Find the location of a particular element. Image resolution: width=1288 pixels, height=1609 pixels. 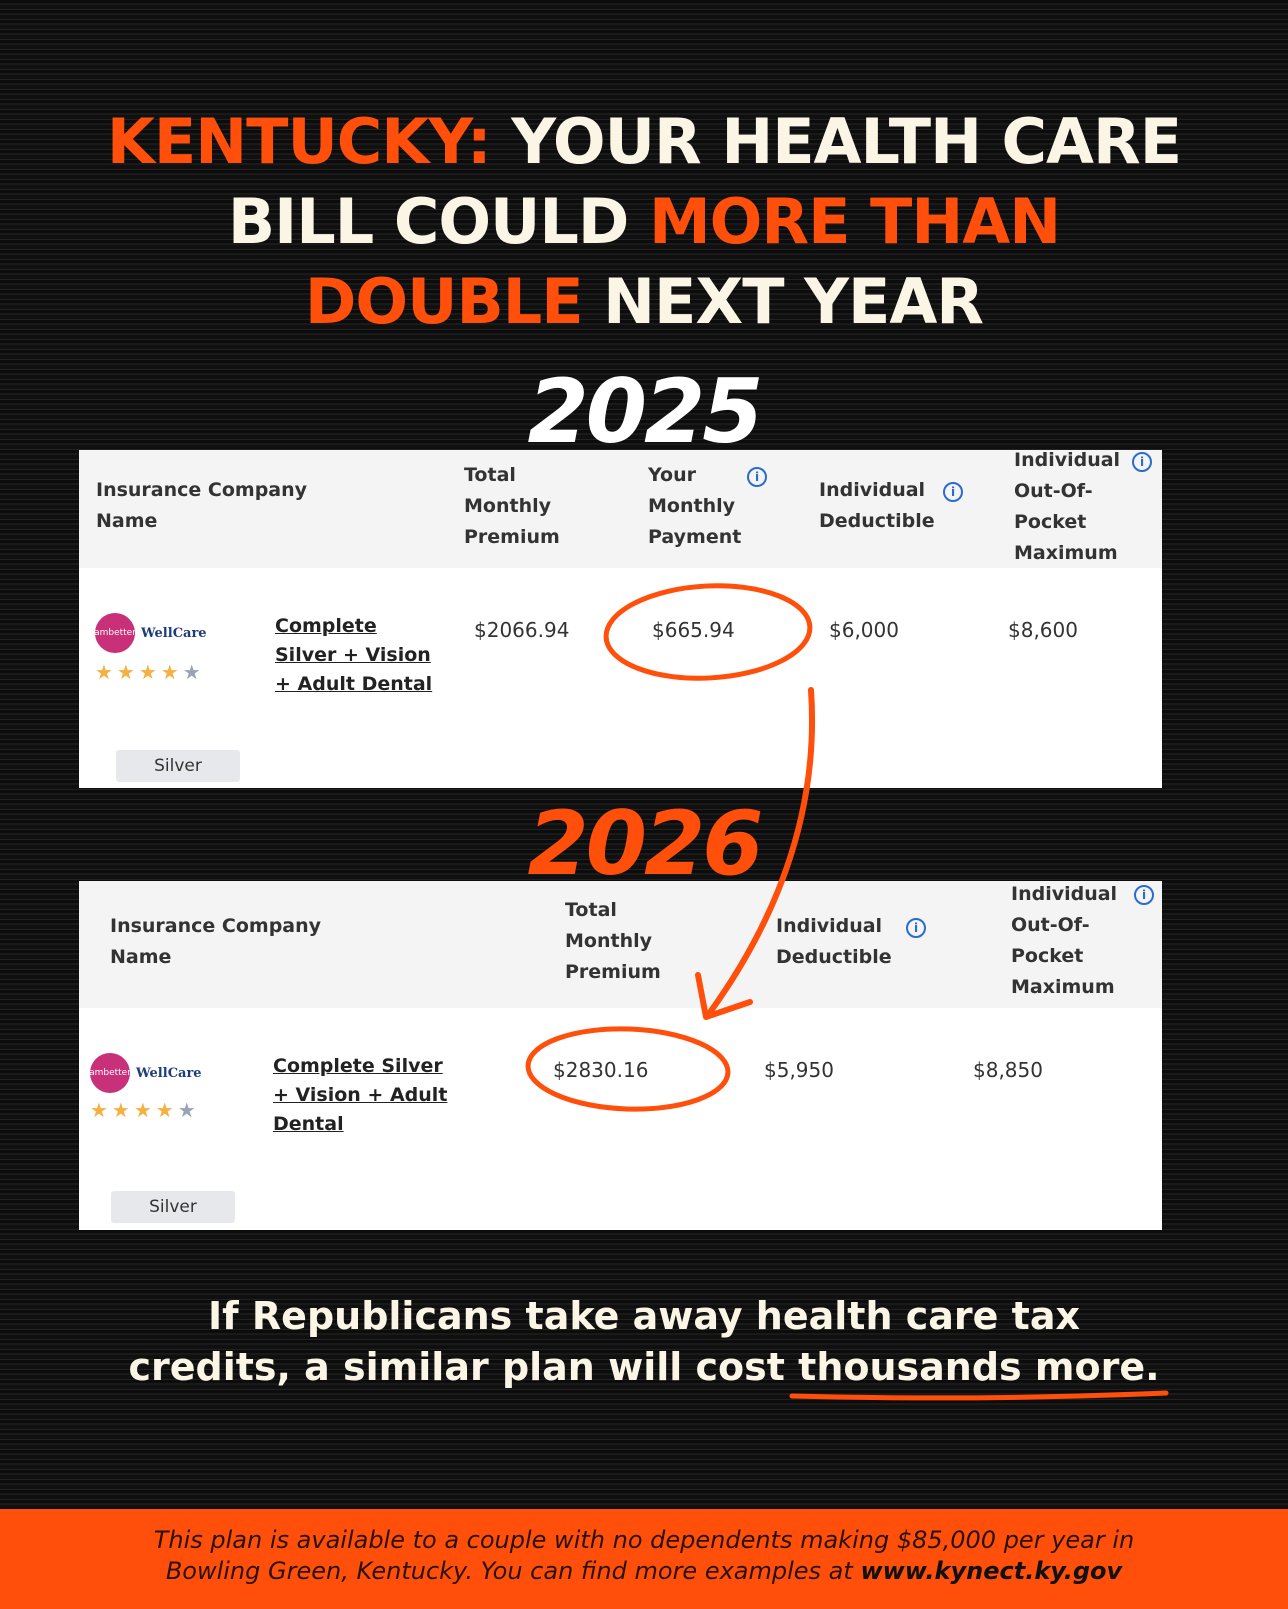

total-premium: $2830.16 is located at coordinates (601, 1070).